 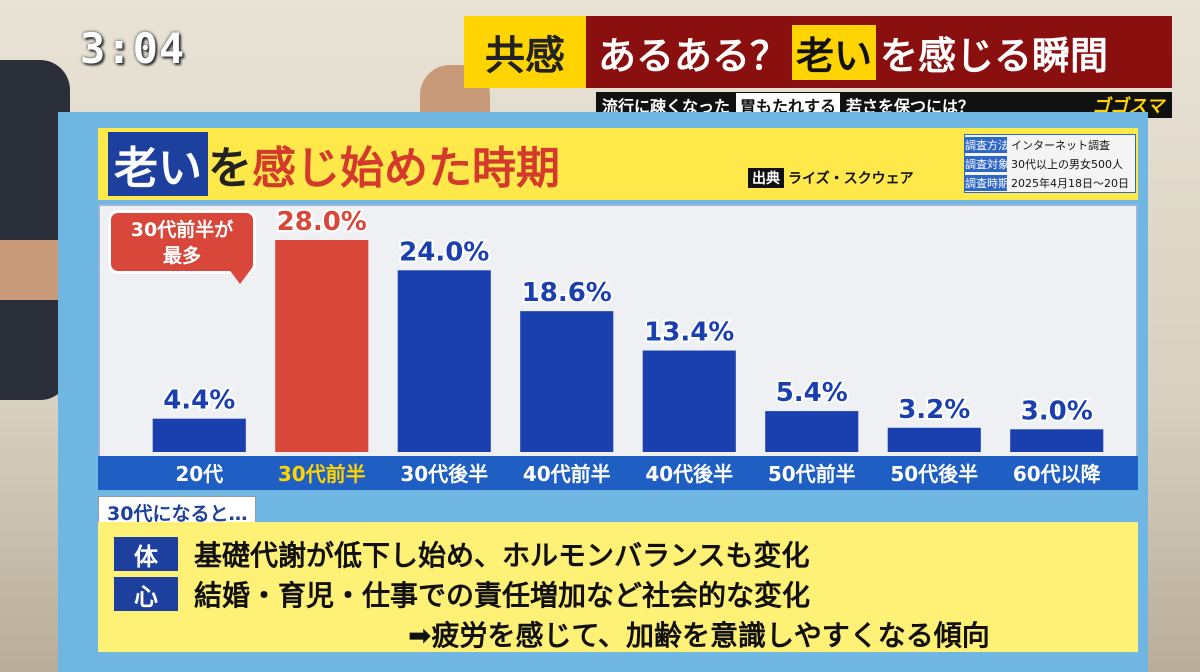 What do you see at coordinates (158, 164) in the screenshot?
I see `chart-title-part1: 老い` at bounding box center [158, 164].